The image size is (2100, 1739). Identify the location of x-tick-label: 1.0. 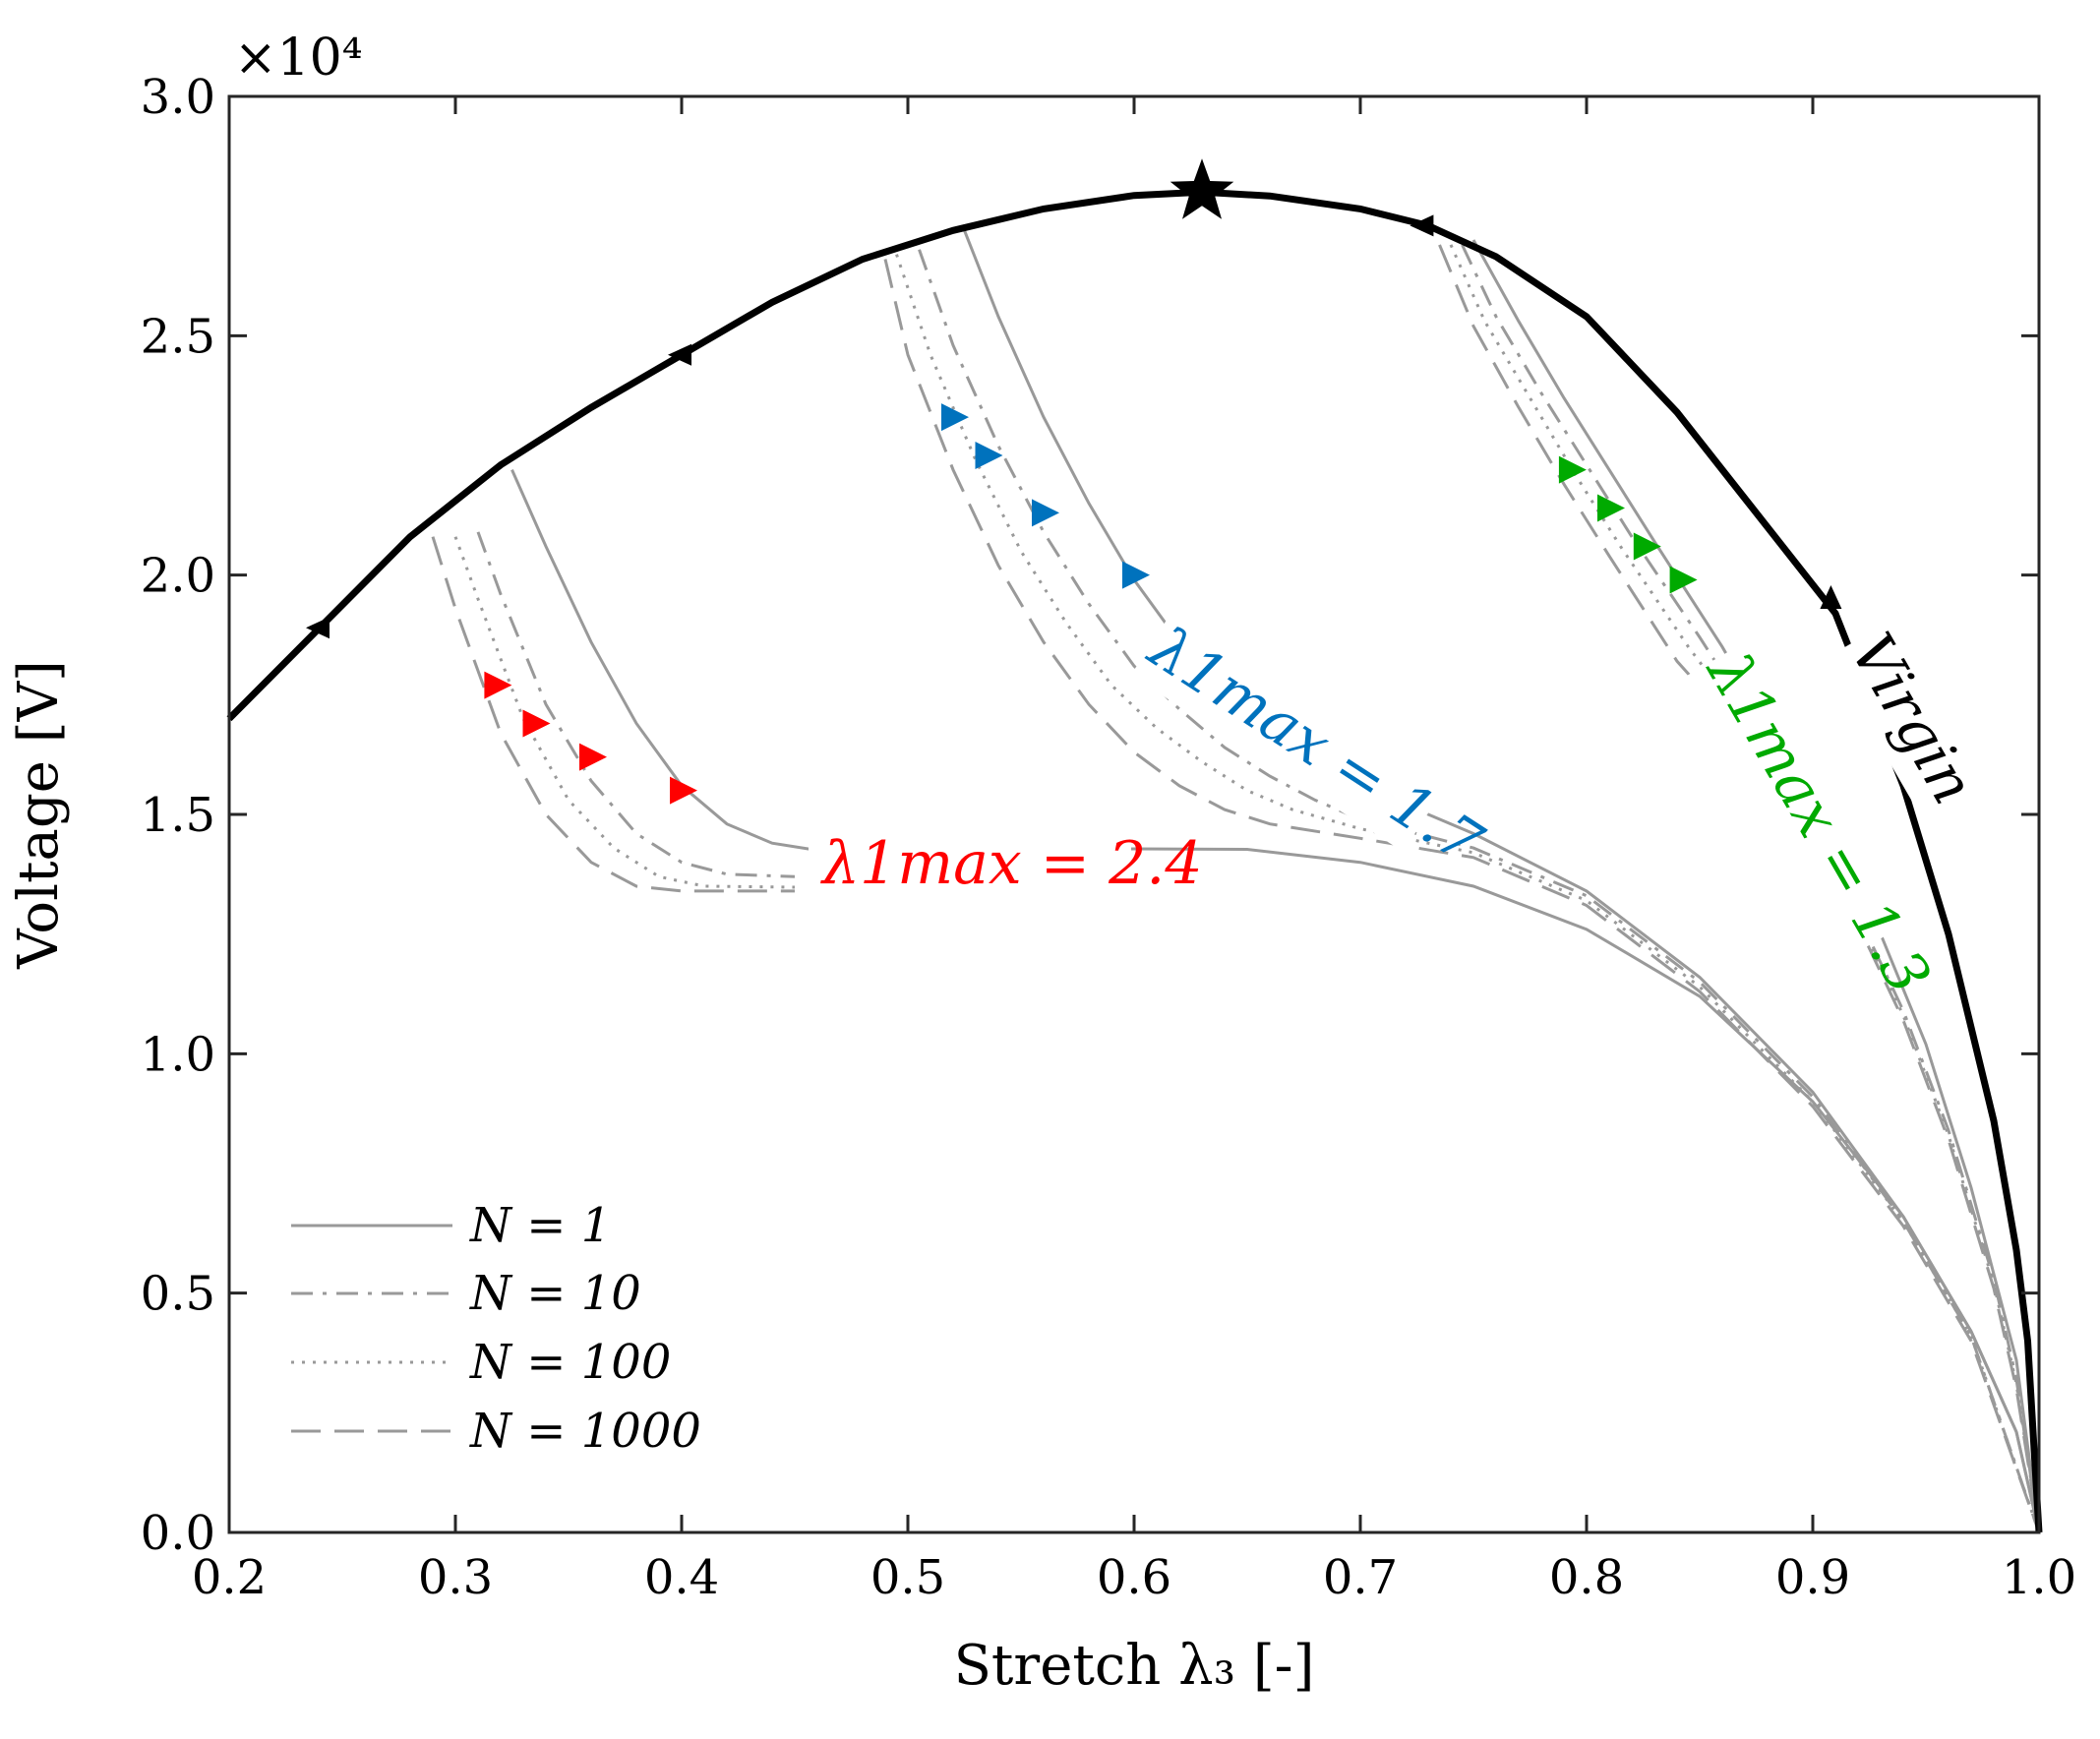
(2039, 1577).